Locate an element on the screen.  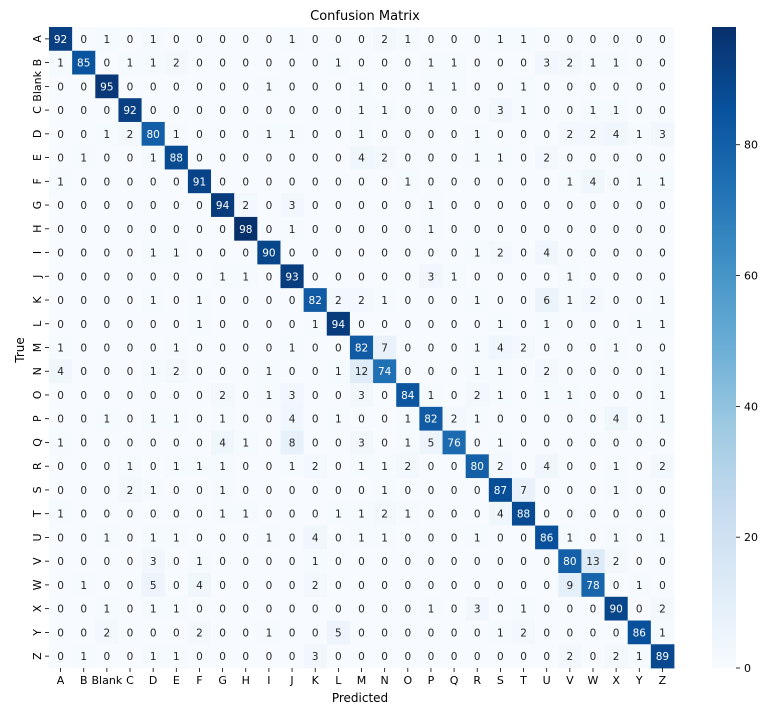
cell-value: 4 is located at coordinates (292, 420).